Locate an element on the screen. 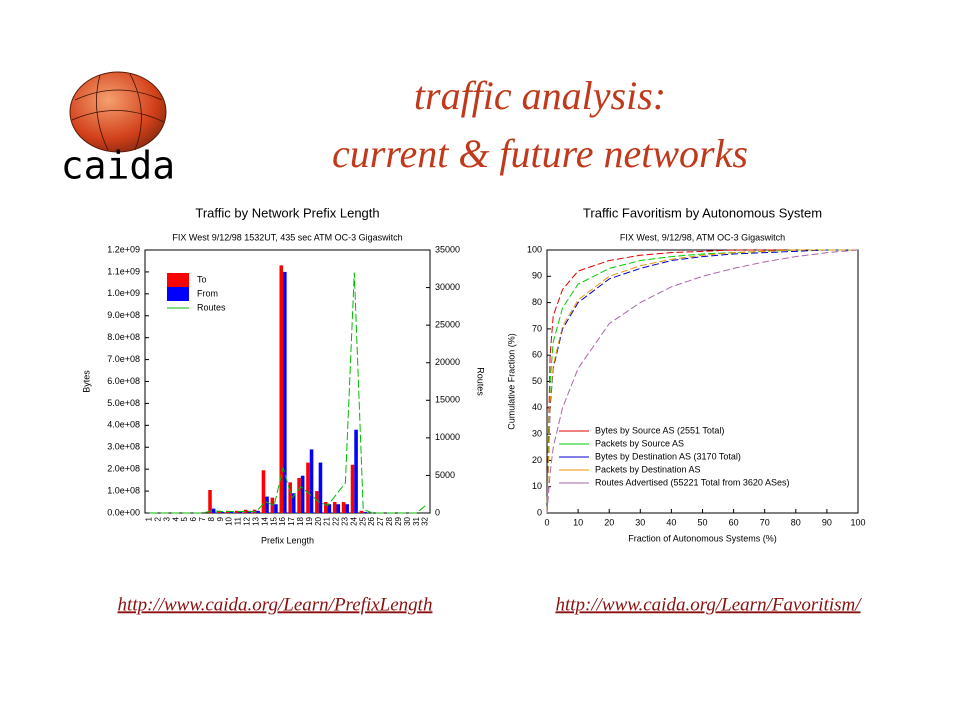 The height and width of the screenshot is (719, 959). x-tick-label: 70 is located at coordinates (765, 522).